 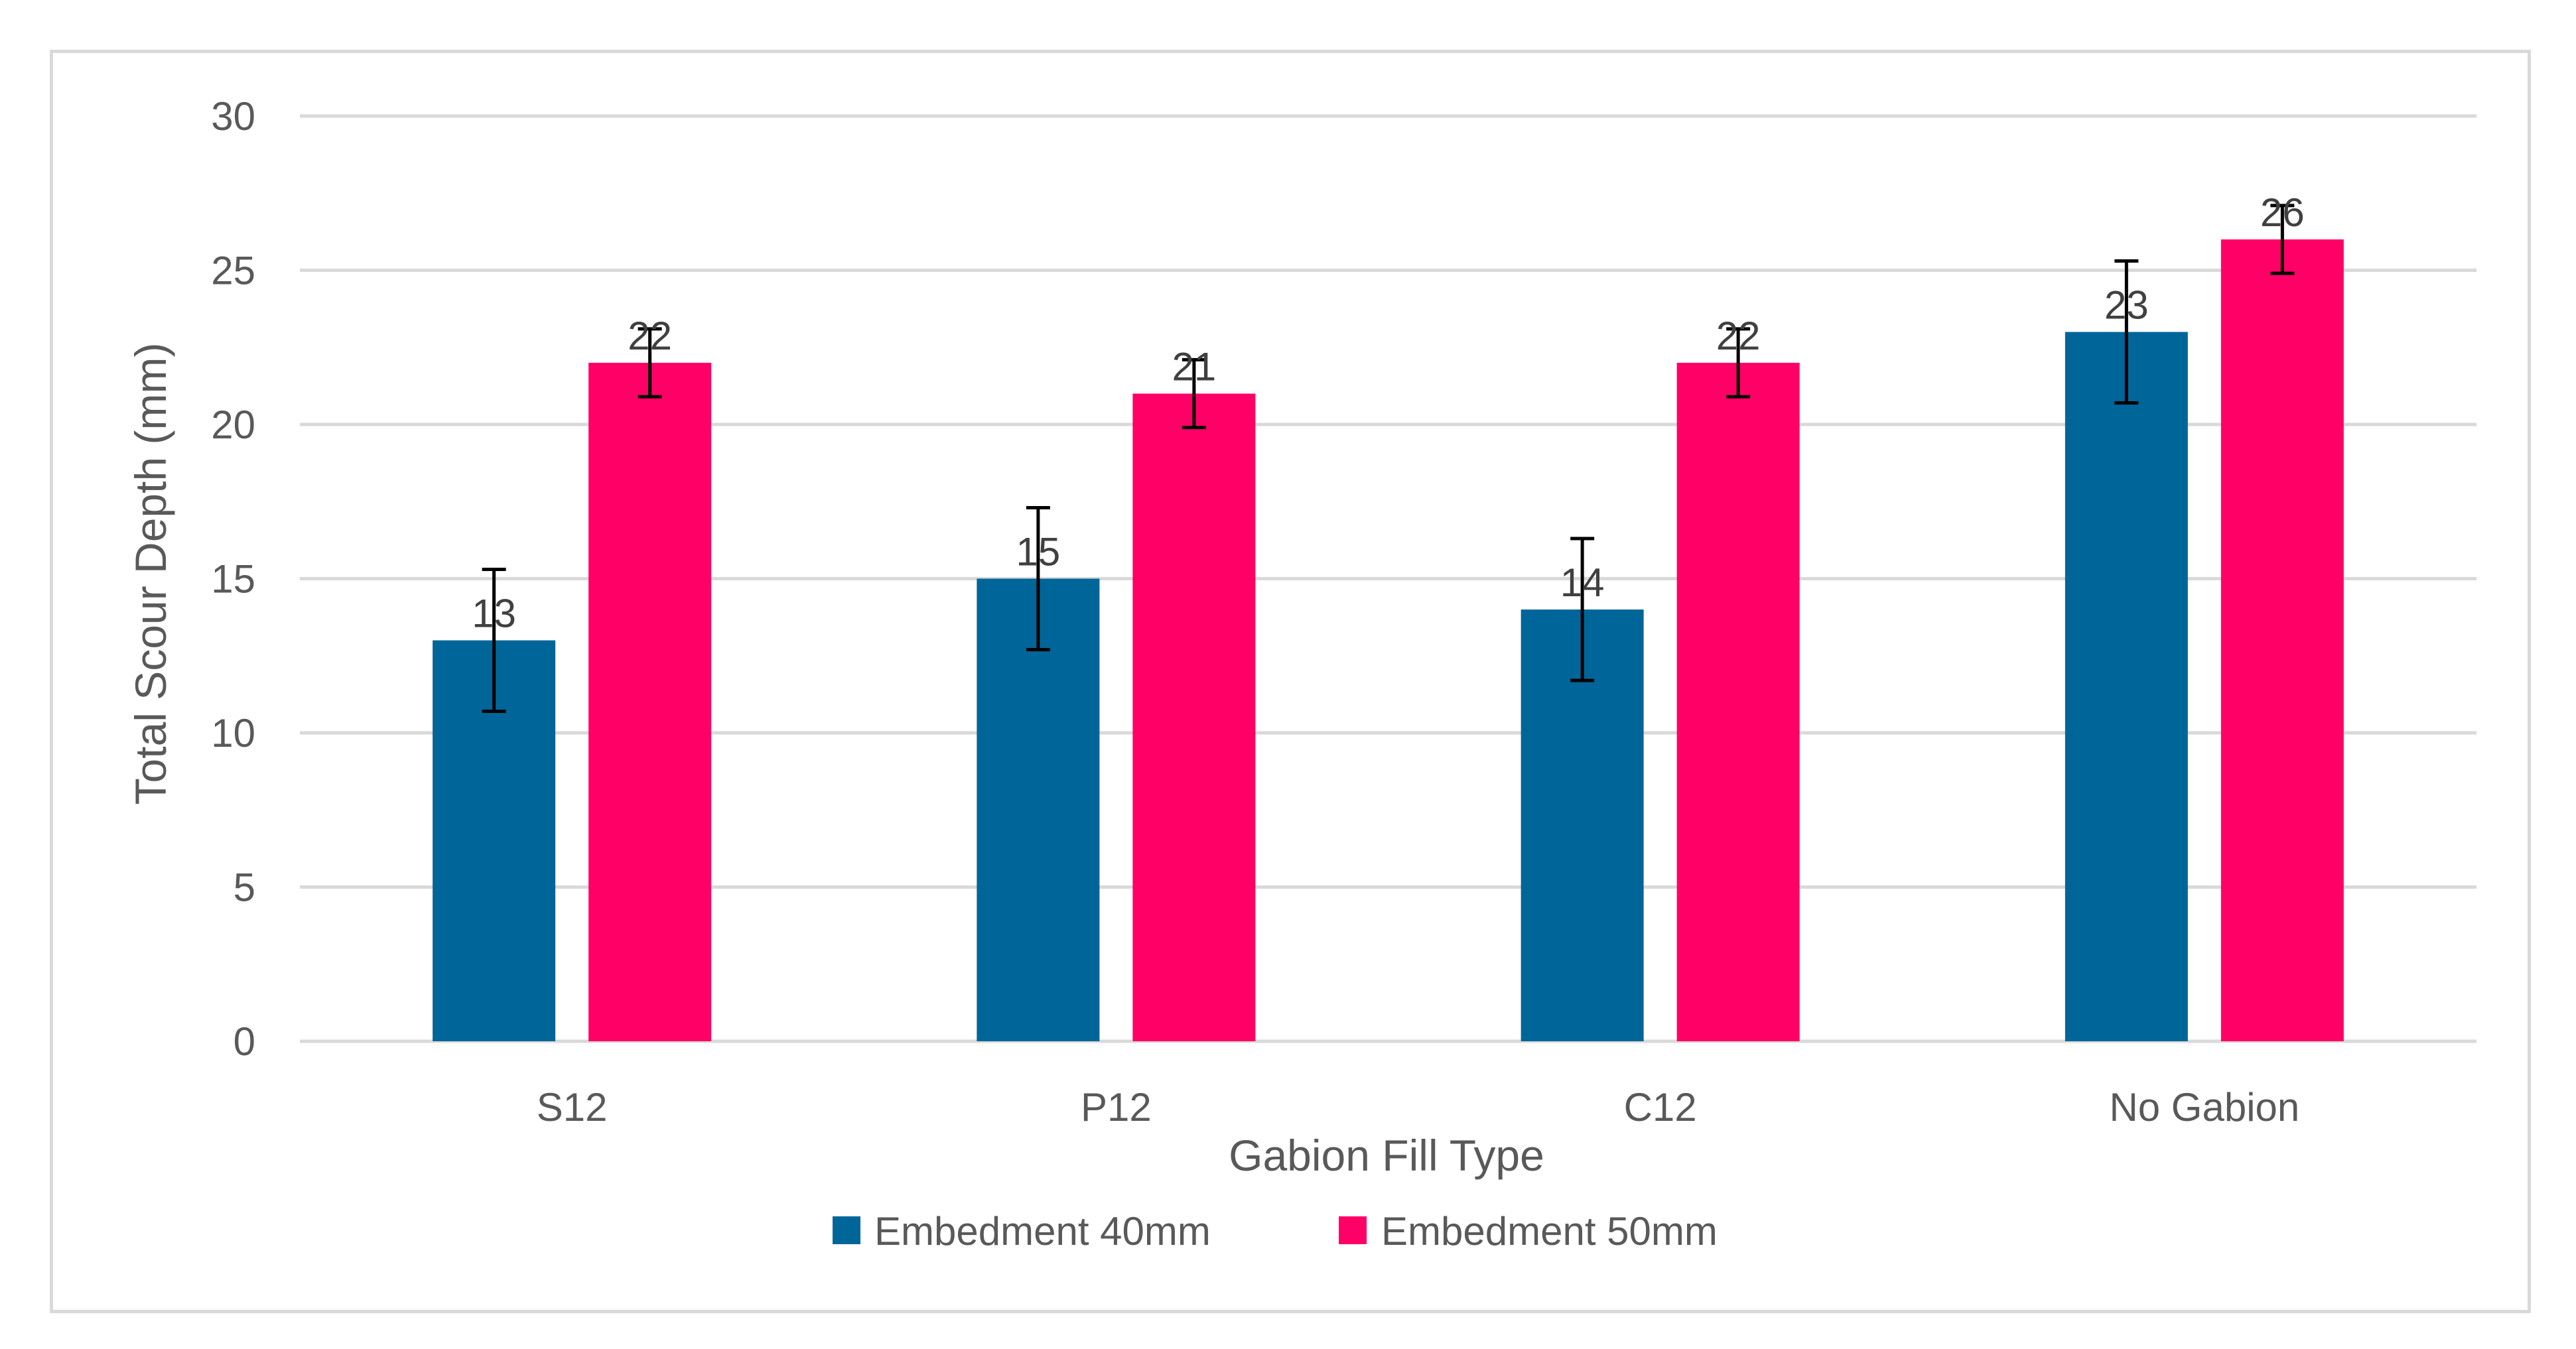 I want to click on error-bar-embedment-40mm-c12, so click(x=1582, y=609).